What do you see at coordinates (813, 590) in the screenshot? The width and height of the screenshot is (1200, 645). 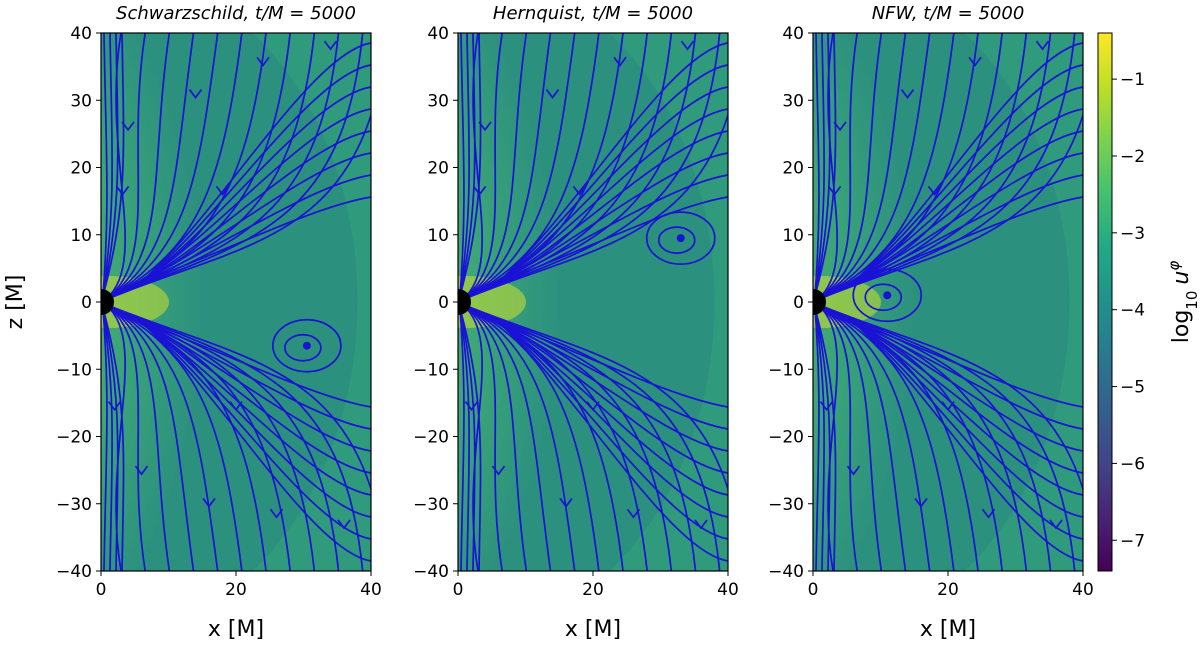 I see `x-tick-label: 0` at bounding box center [813, 590].